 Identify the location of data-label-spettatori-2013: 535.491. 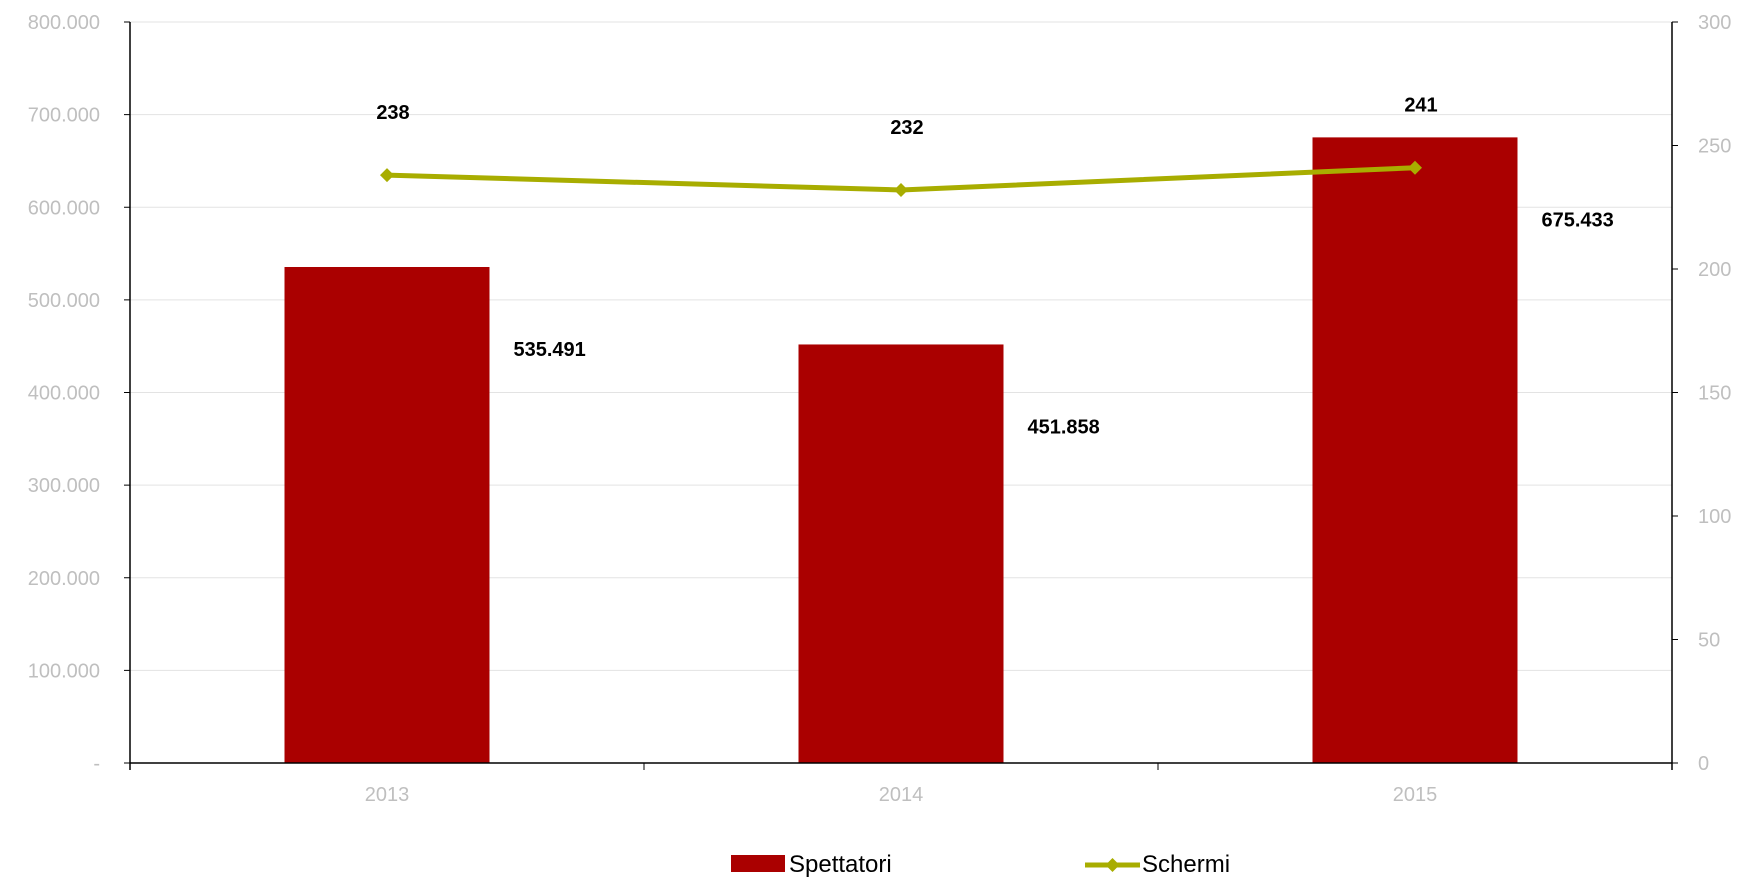
(550, 350).